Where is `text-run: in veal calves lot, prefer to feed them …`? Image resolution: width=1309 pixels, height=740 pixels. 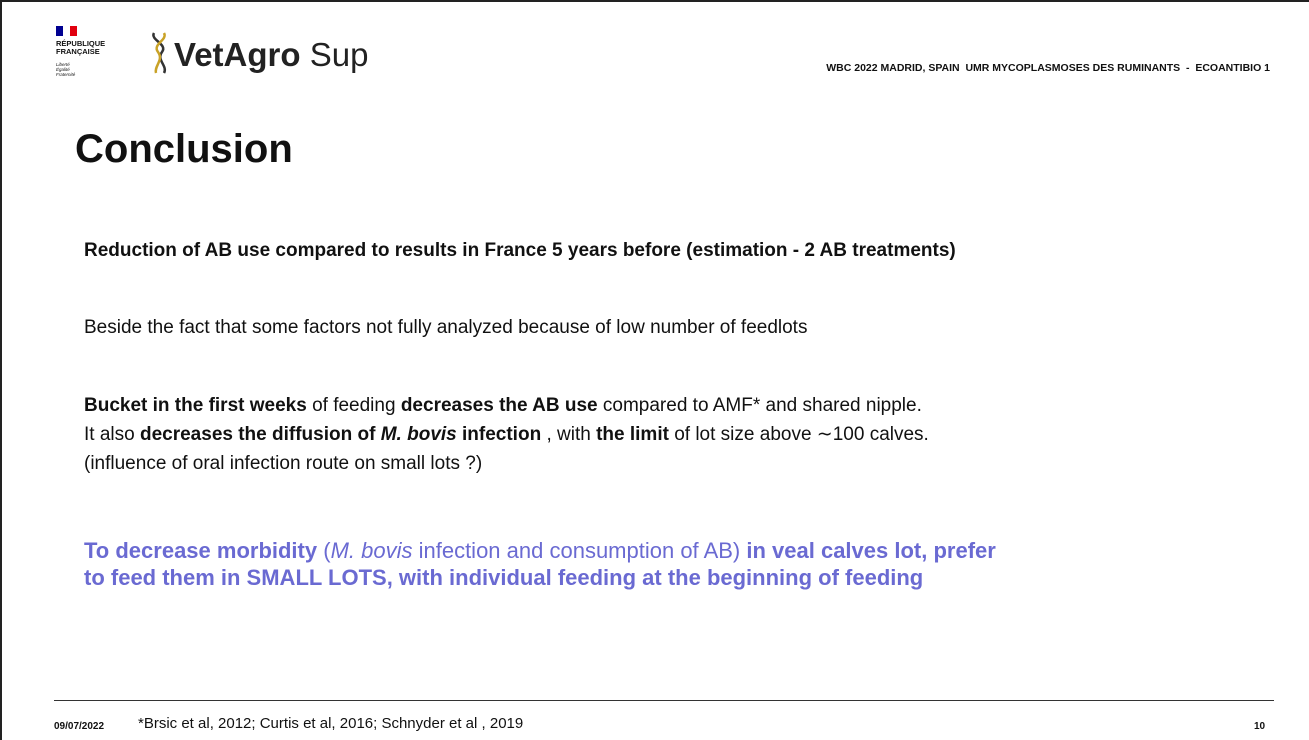 text-run: in veal calves lot, prefer to feed them … is located at coordinates (543, 564).